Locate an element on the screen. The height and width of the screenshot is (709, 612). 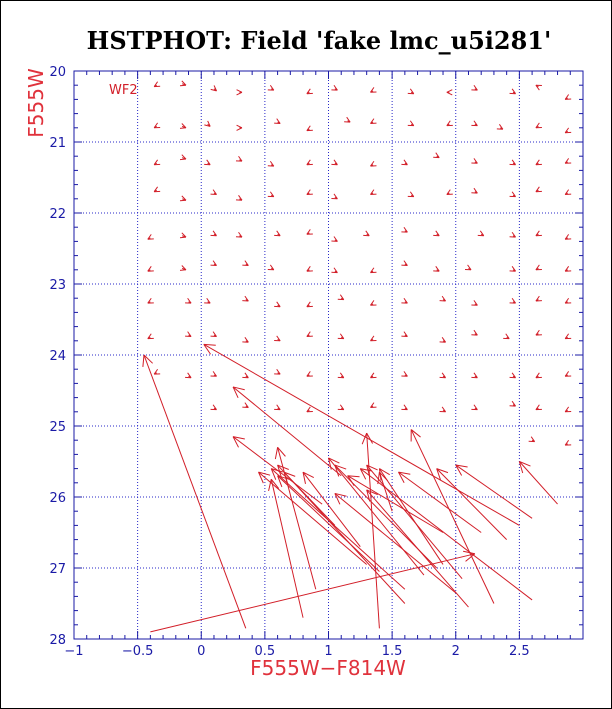
y-tick-label: 23 is located at coordinates (57, 285).